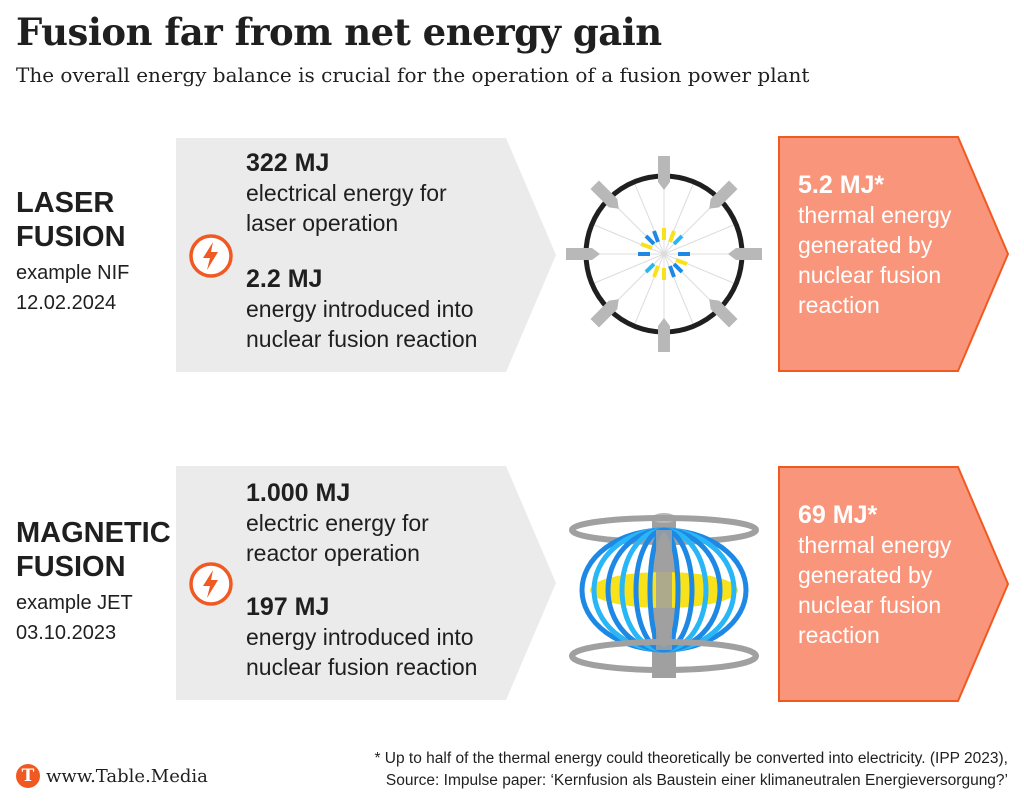 This screenshot has width=1024, height=802. I want to click on row-name-line1: MAGNETIC, so click(93, 533).